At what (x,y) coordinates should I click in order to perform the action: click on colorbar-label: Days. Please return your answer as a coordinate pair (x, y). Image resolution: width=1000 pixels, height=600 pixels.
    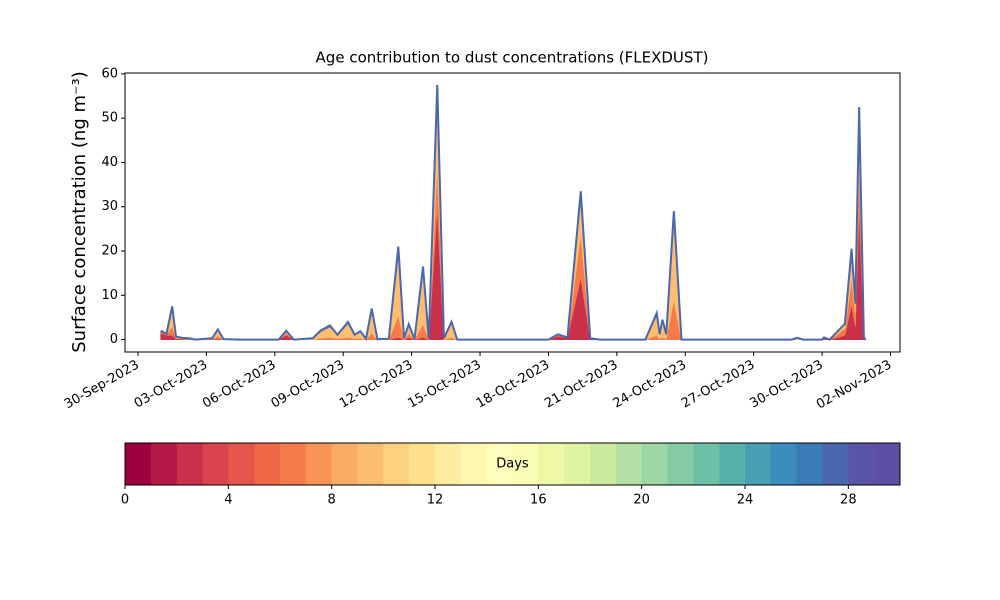
    Looking at the image, I should click on (512, 464).